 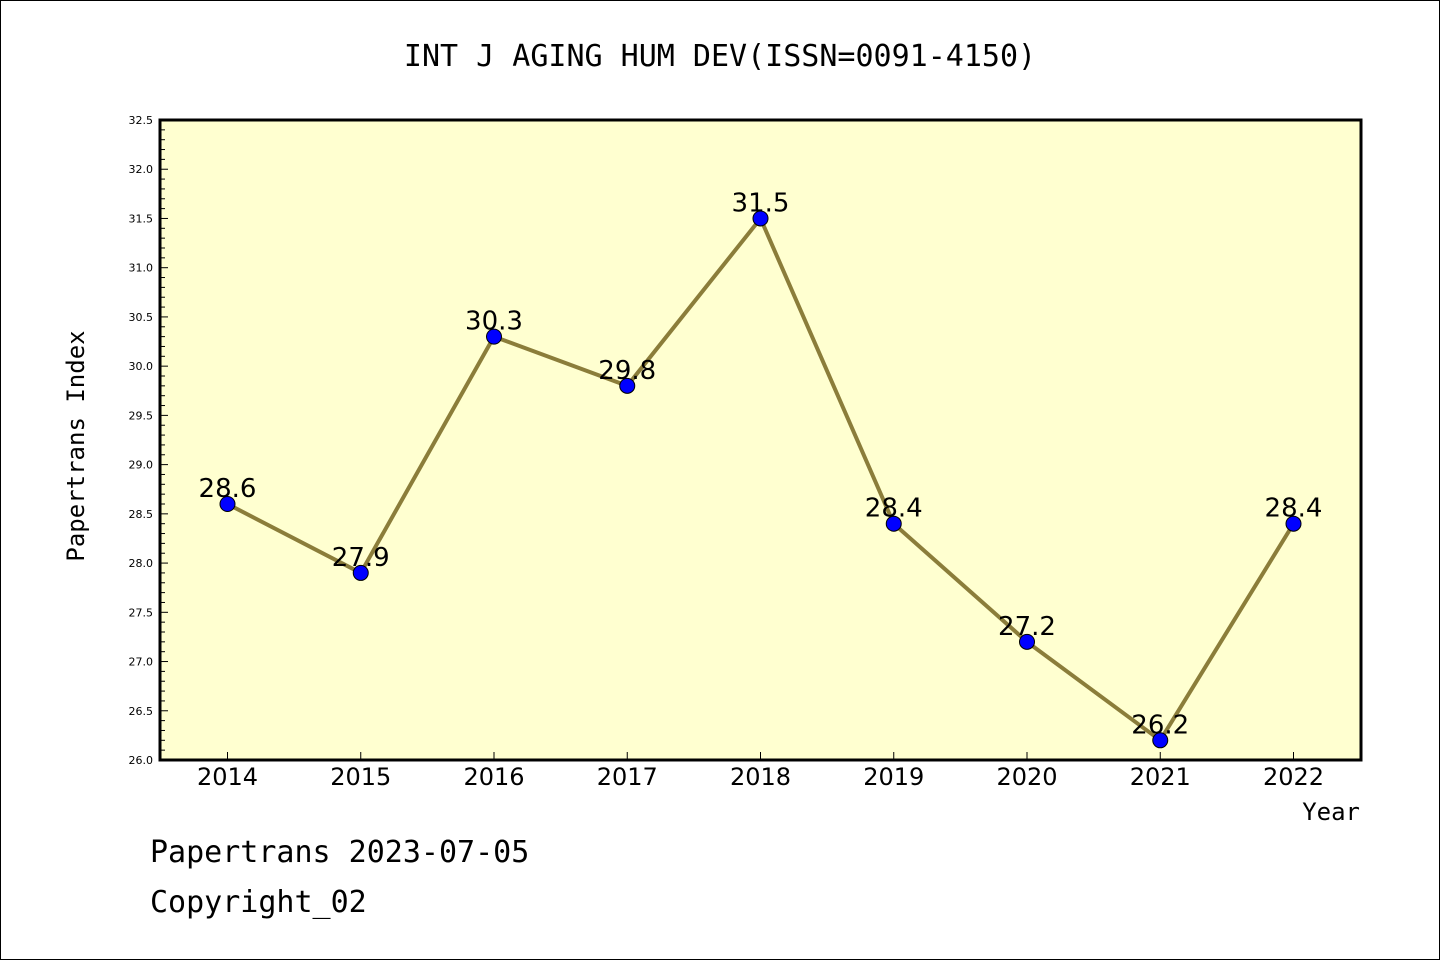 What do you see at coordinates (141, 268) in the screenshot?
I see `y-tick-label: 31.0` at bounding box center [141, 268].